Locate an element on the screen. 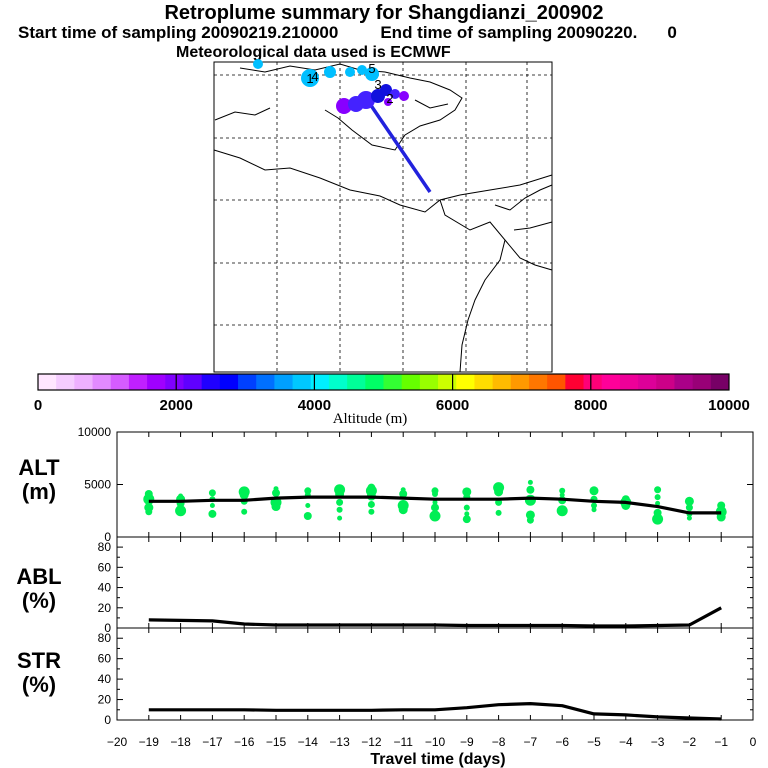 The width and height of the screenshot is (768, 768). x-tick-label: −6 is located at coordinates (562, 742).